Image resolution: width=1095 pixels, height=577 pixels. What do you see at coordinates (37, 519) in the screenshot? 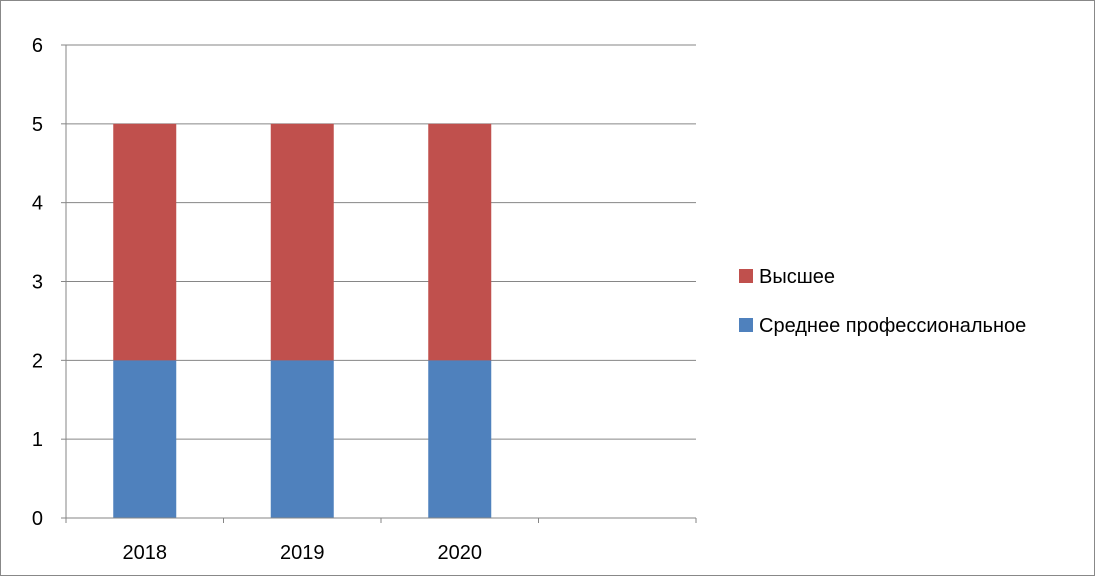
I see `y-tick-label-0: 0` at bounding box center [37, 519].